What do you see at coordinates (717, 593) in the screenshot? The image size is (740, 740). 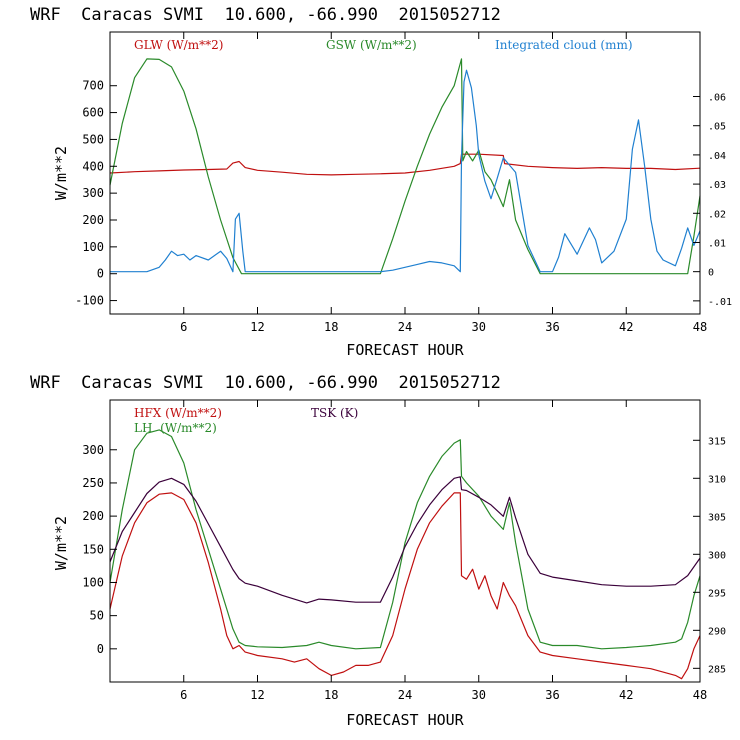 I see `p2-y2tick-label: 295` at bounding box center [717, 593].